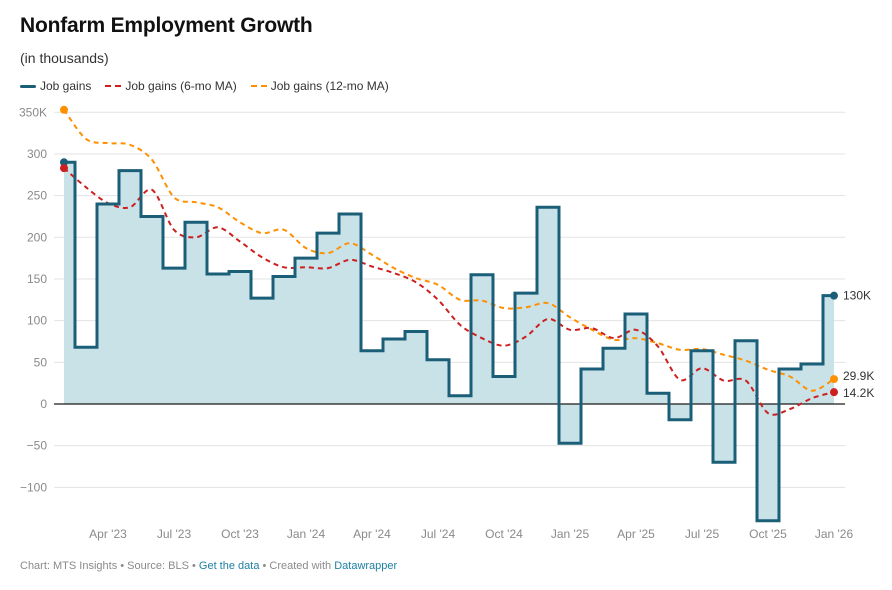 The width and height of the screenshot is (892, 590). What do you see at coordinates (834, 295) in the screenshot?
I see `end-marker-job-gains` at bounding box center [834, 295].